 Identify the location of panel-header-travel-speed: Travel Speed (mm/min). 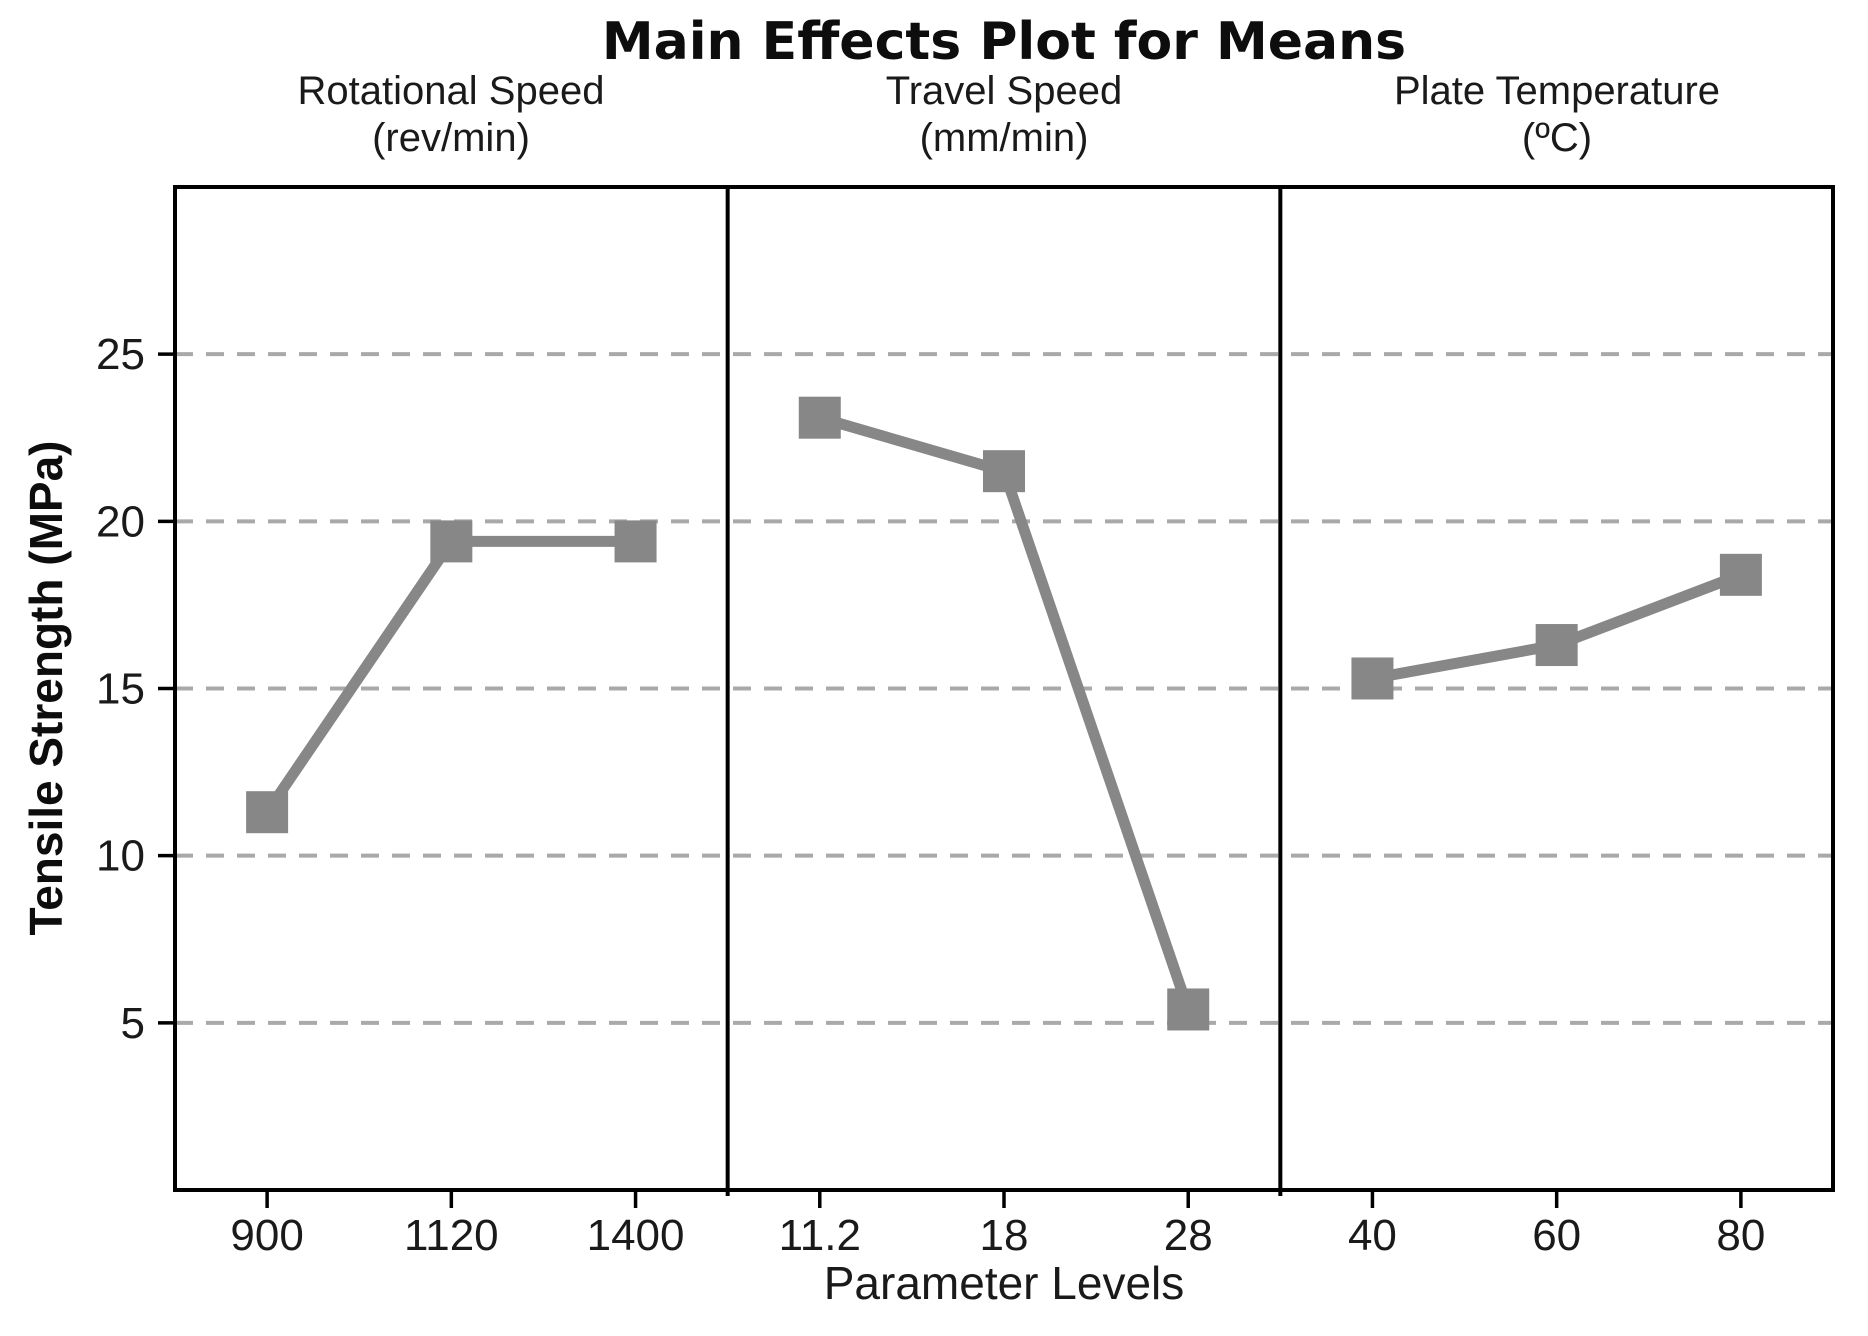
(1004, 115).